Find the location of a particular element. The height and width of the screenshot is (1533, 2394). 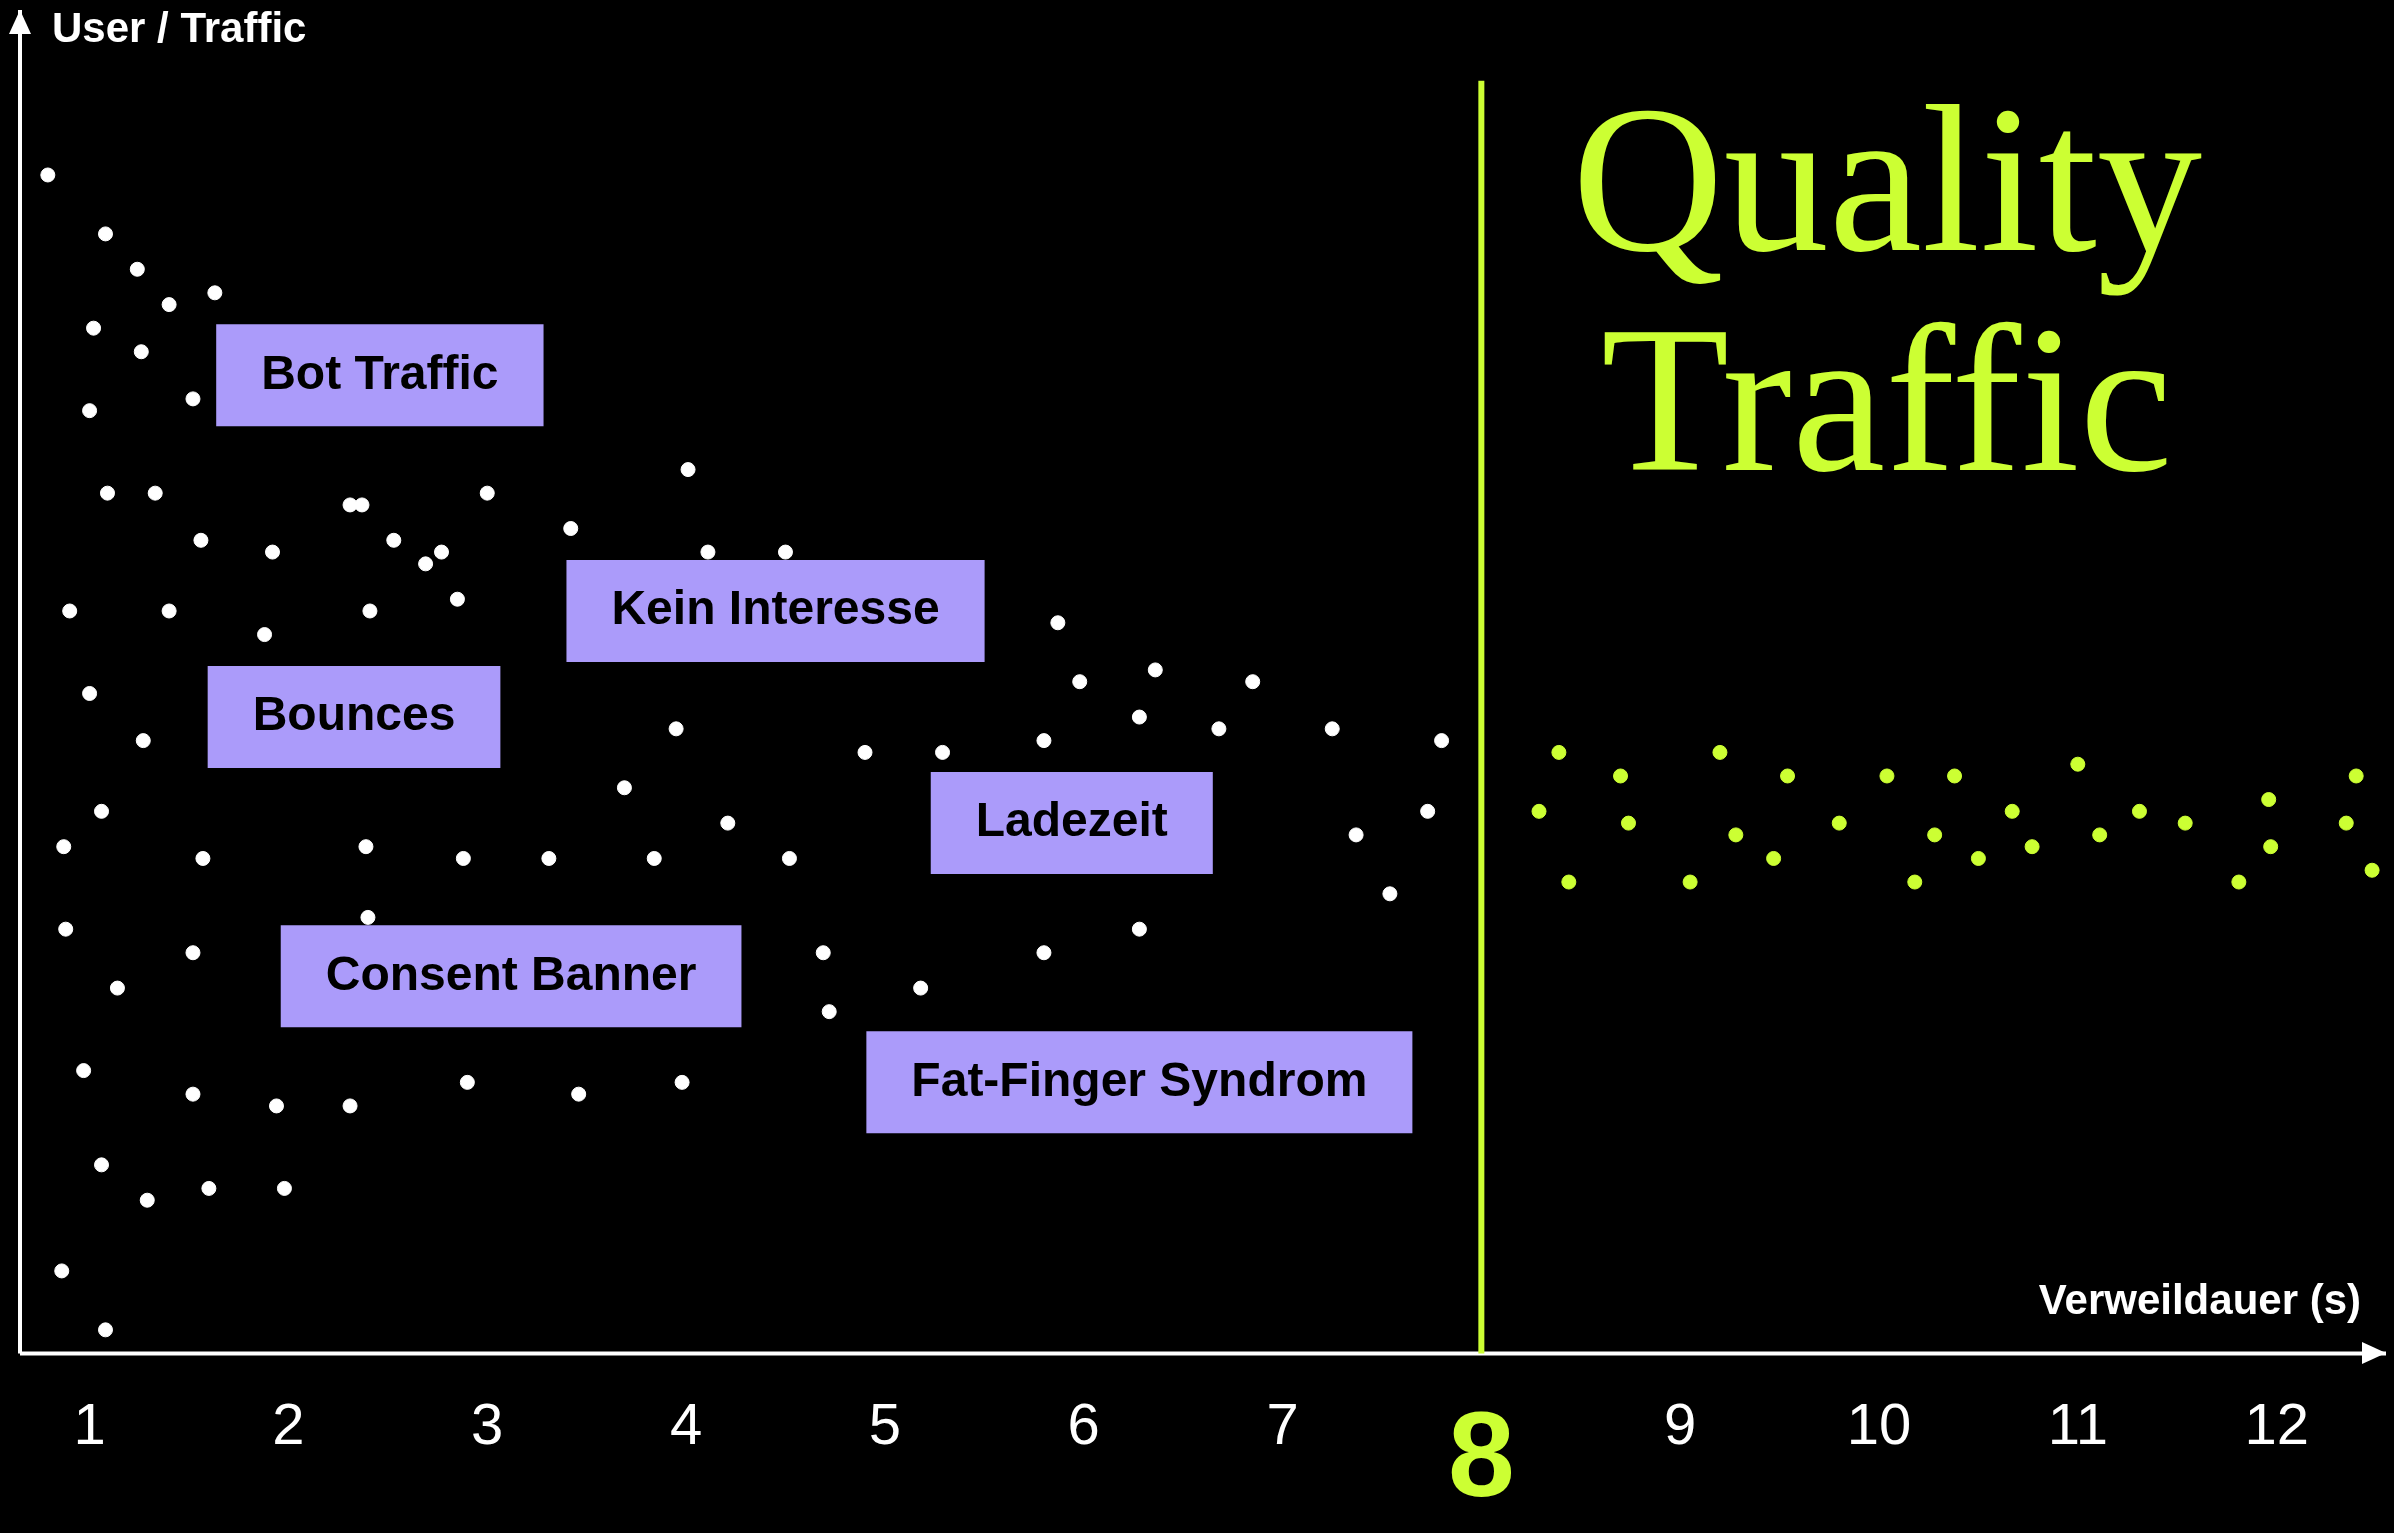

x-tick-label: 11 is located at coordinates (2077, 1424).